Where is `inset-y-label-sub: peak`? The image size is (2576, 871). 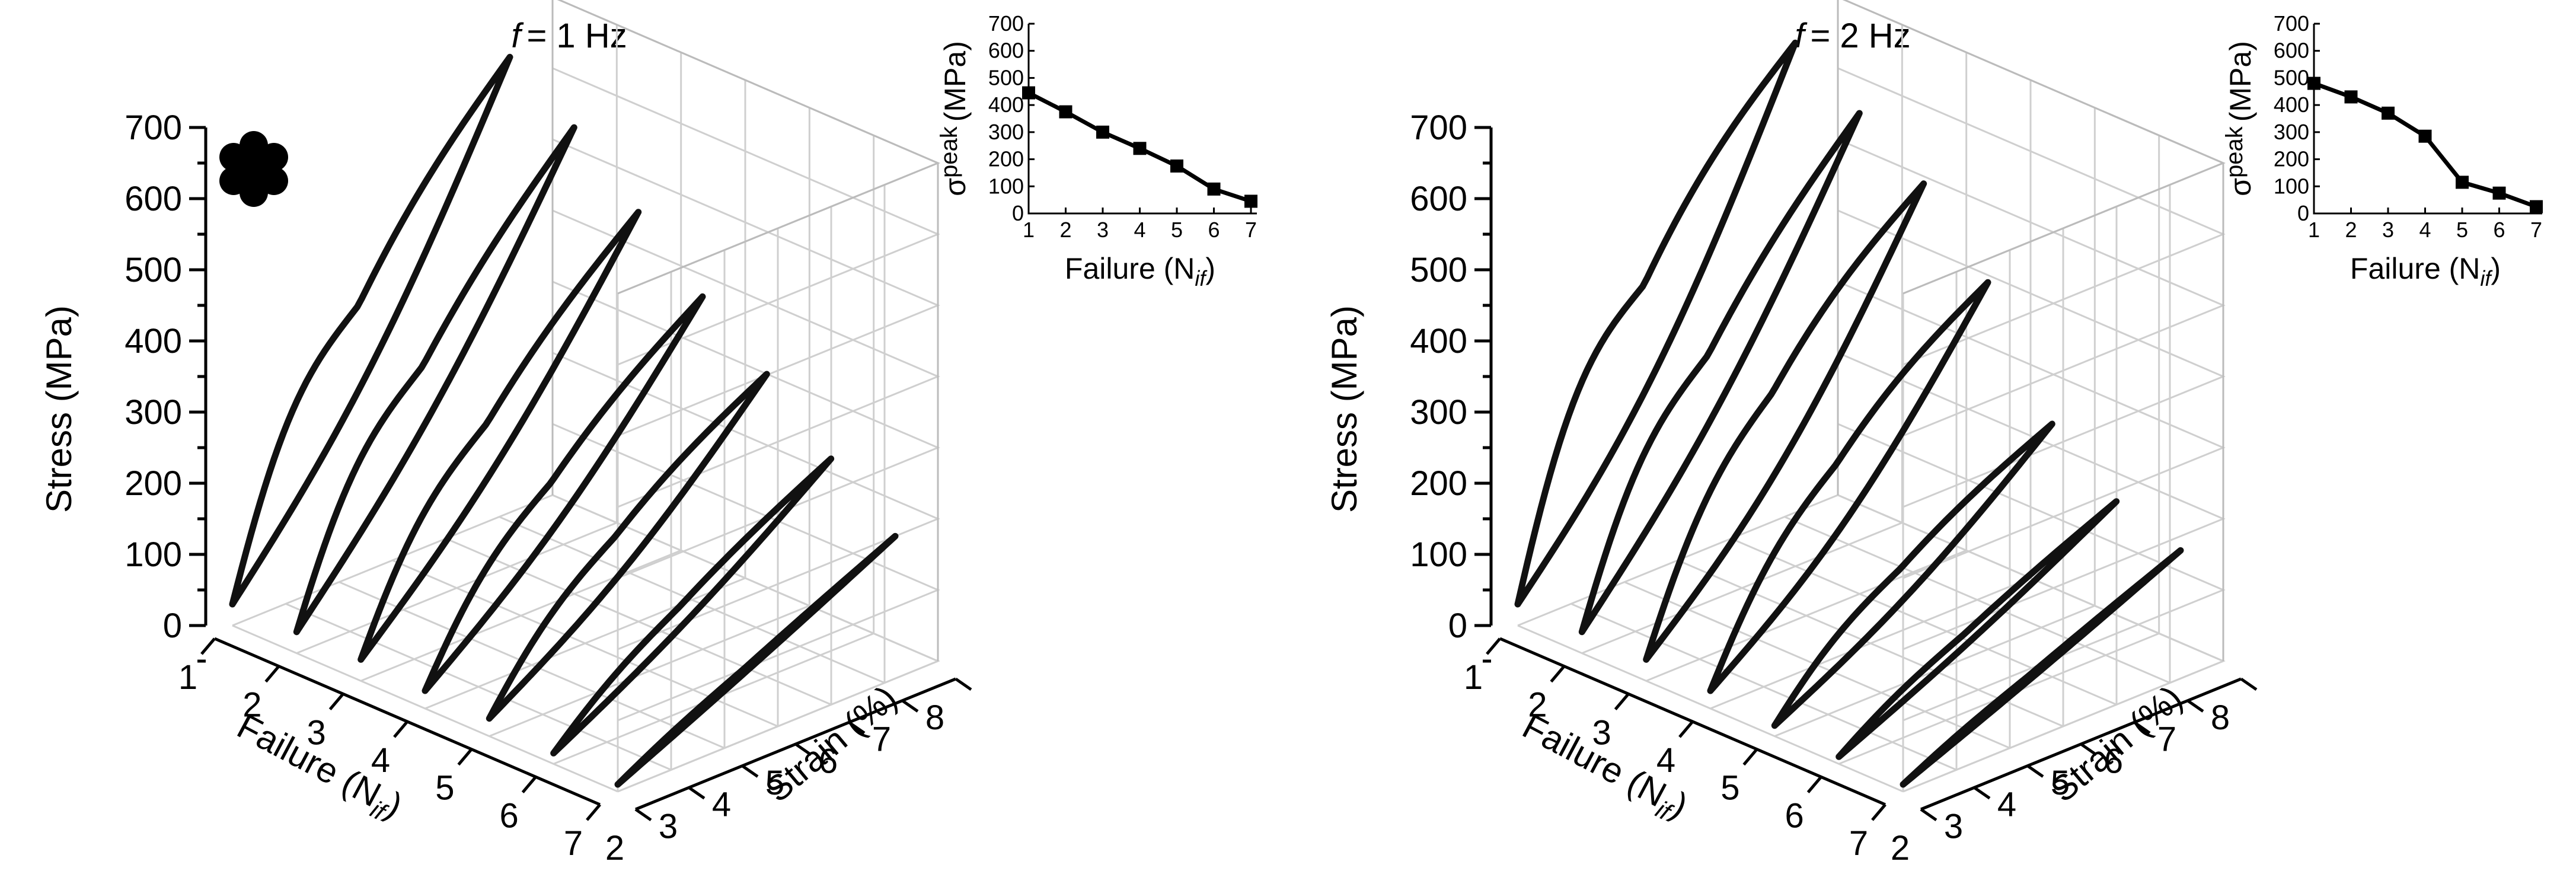
inset-y-label-sub: peak is located at coordinates (2234, 152).